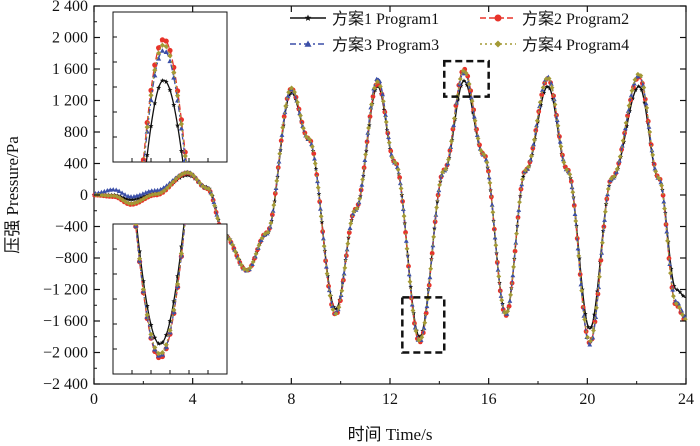  I want to click on y-tick-label: −400, so click(71, 227).